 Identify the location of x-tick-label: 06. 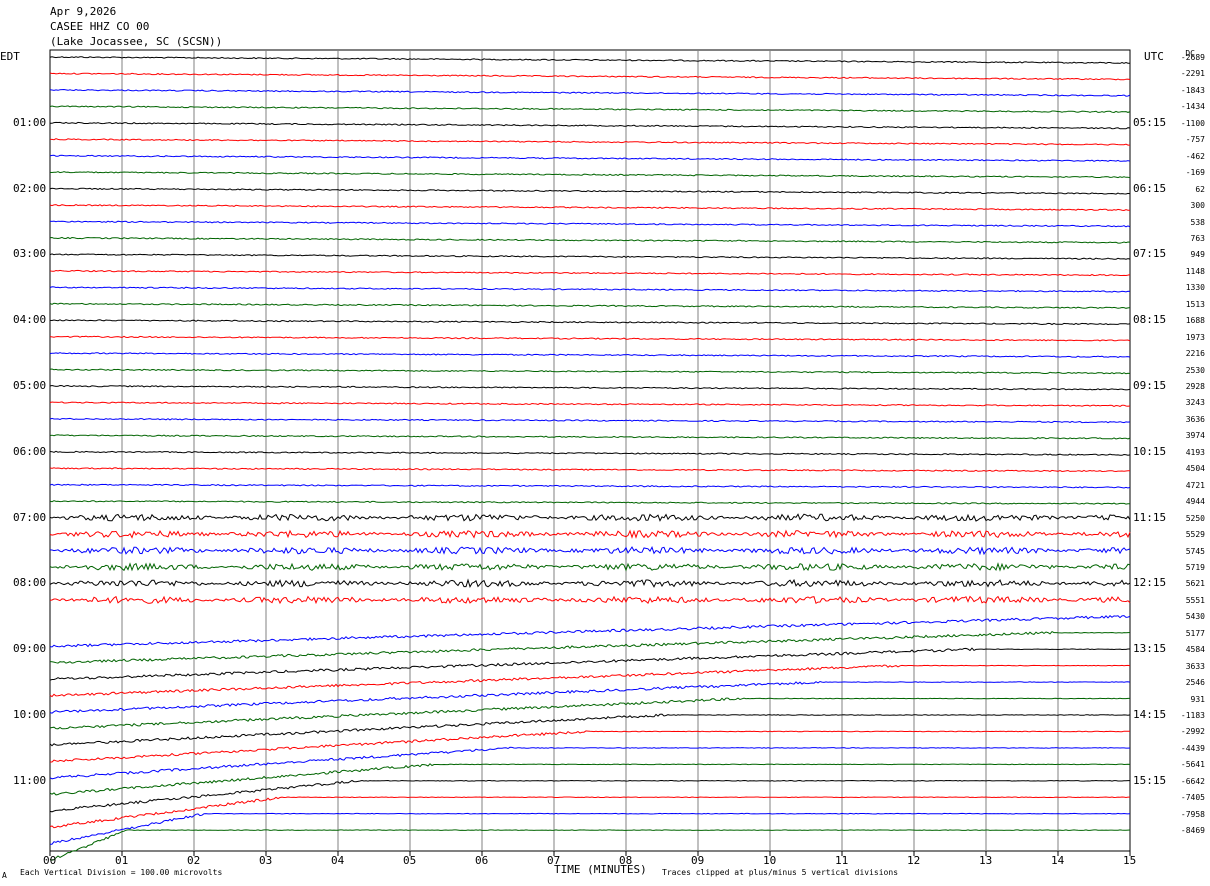
(482, 860).